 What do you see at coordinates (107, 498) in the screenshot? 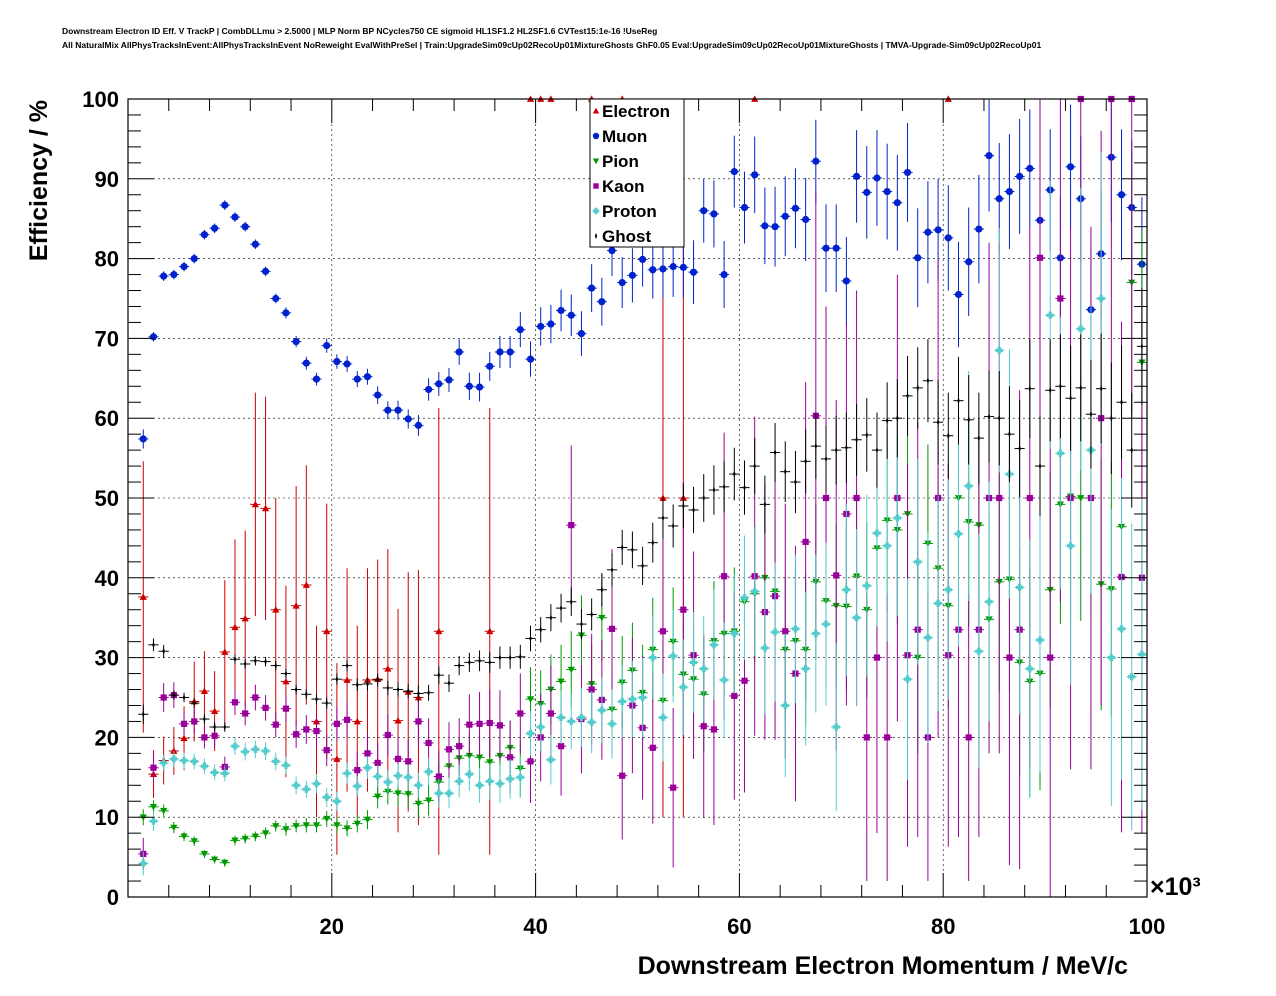
I see `y-tick-label: 50` at bounding box center [107, 498].